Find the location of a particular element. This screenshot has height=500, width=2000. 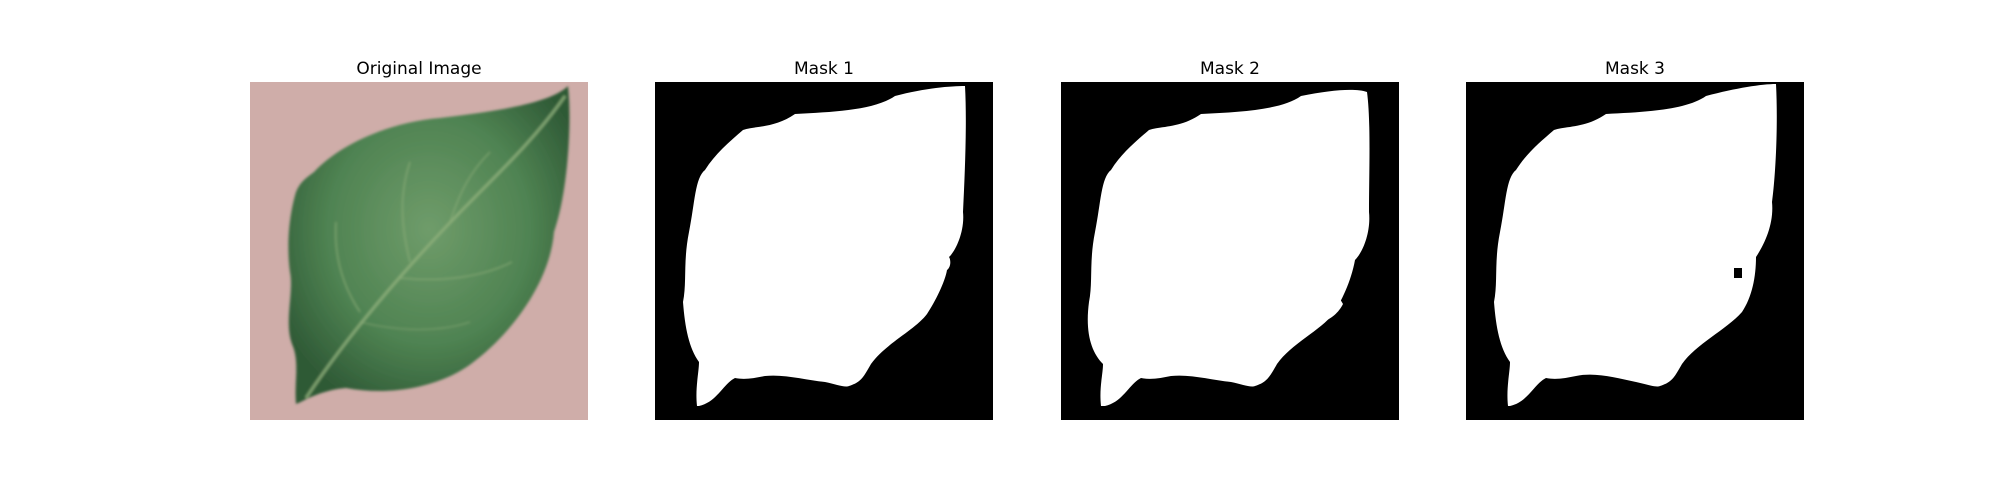

original-leaf-image is located at coordinates (419, 251).